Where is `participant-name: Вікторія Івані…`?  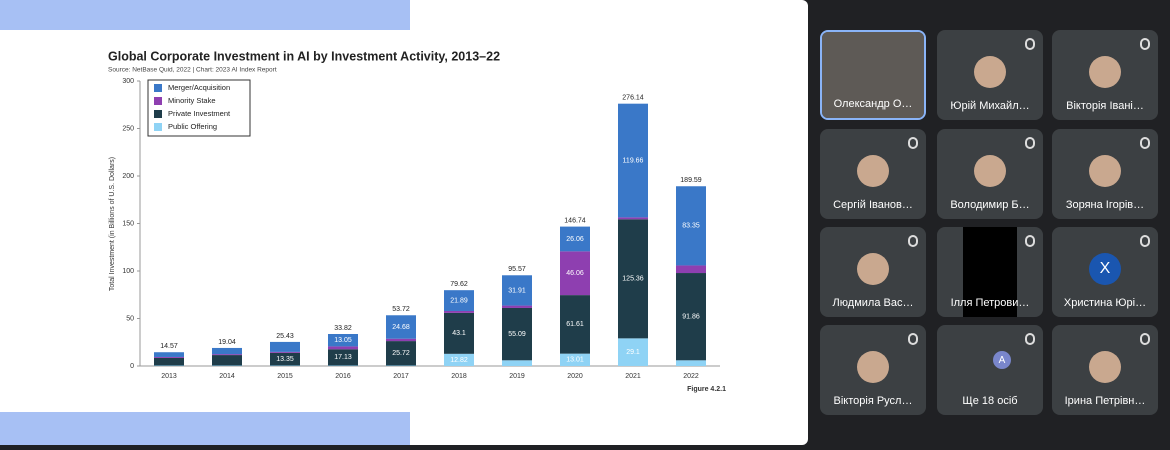
participant-name: Вікторія Івані… is located at coordinates (1105, 106).